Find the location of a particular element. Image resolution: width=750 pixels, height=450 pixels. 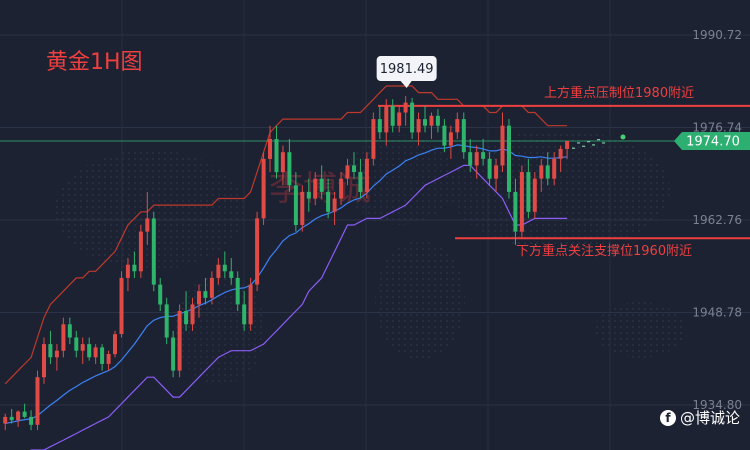

y-tick-label: 1990.72 is located at coordinates (717, 35).